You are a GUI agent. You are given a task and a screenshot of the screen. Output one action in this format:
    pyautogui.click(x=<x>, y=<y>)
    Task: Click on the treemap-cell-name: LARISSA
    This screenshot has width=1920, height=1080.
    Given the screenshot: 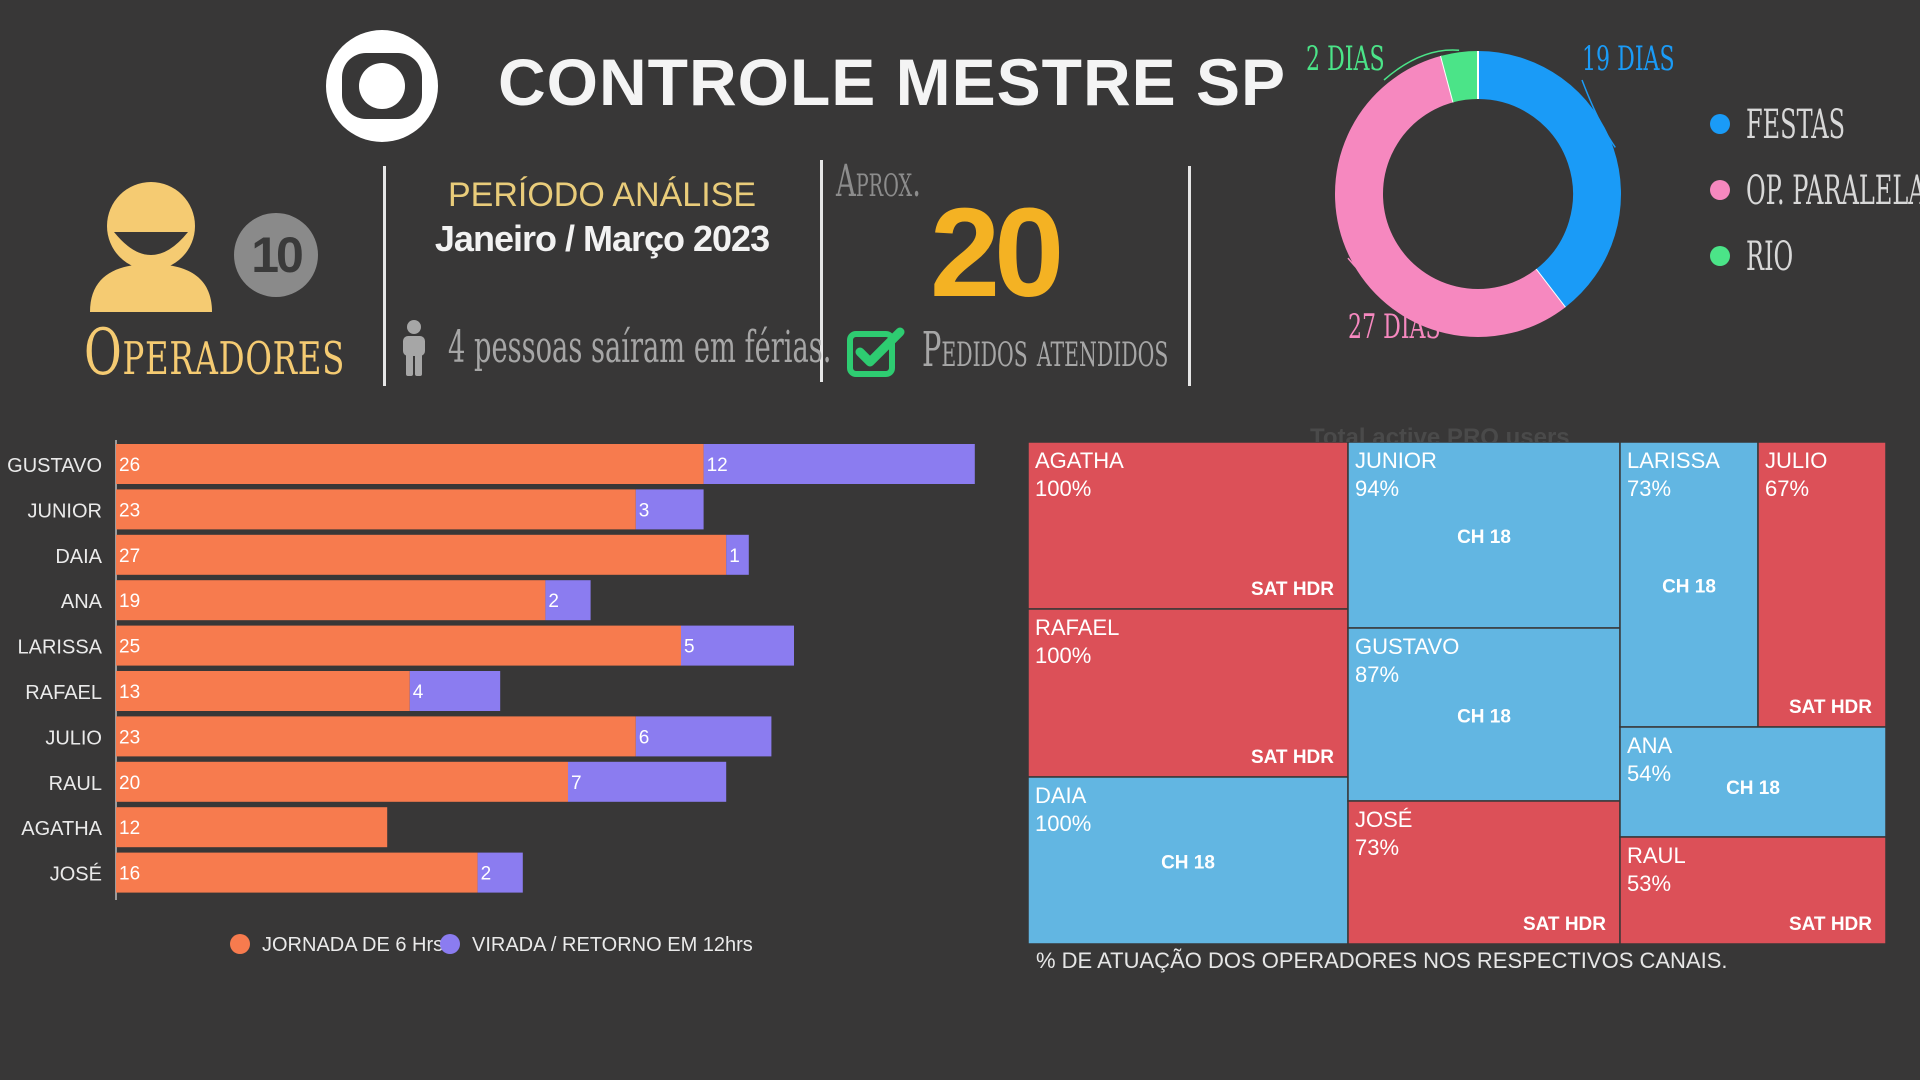 What is the action you would take?
    pyautogui.click(x=1673, y=460)
    